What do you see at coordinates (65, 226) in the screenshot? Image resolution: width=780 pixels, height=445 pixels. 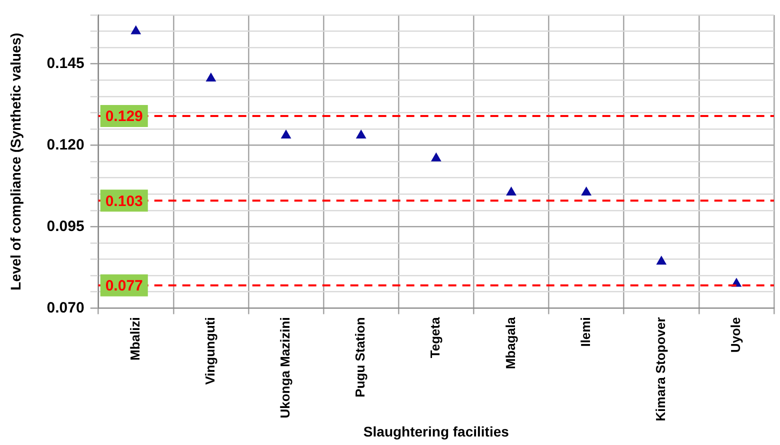 I see `y-tick-label: 0.095` at bounding box center [65, 226].